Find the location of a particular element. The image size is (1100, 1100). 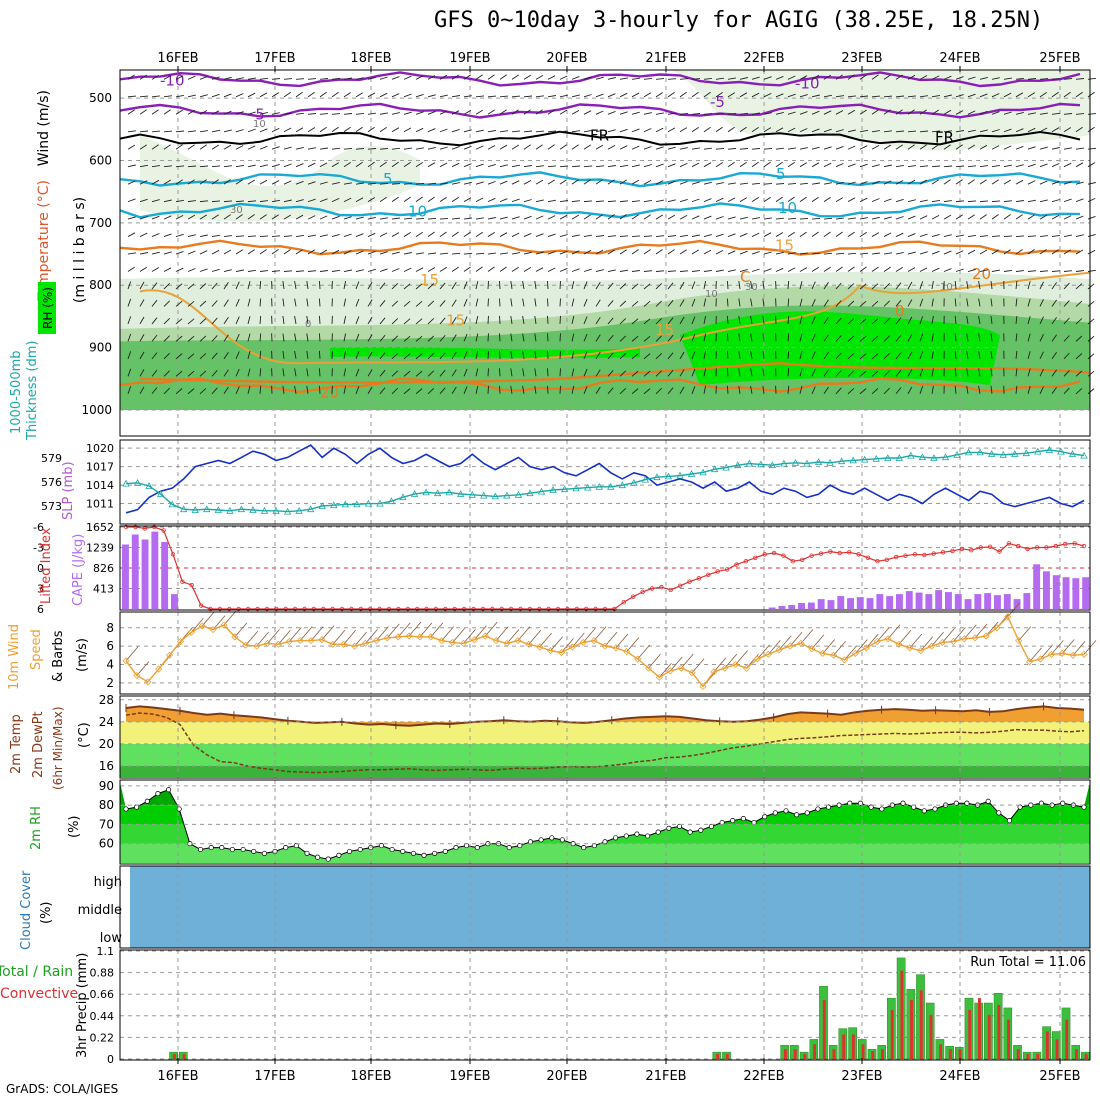

contour-label: FR is located at coordinates (599, 136).